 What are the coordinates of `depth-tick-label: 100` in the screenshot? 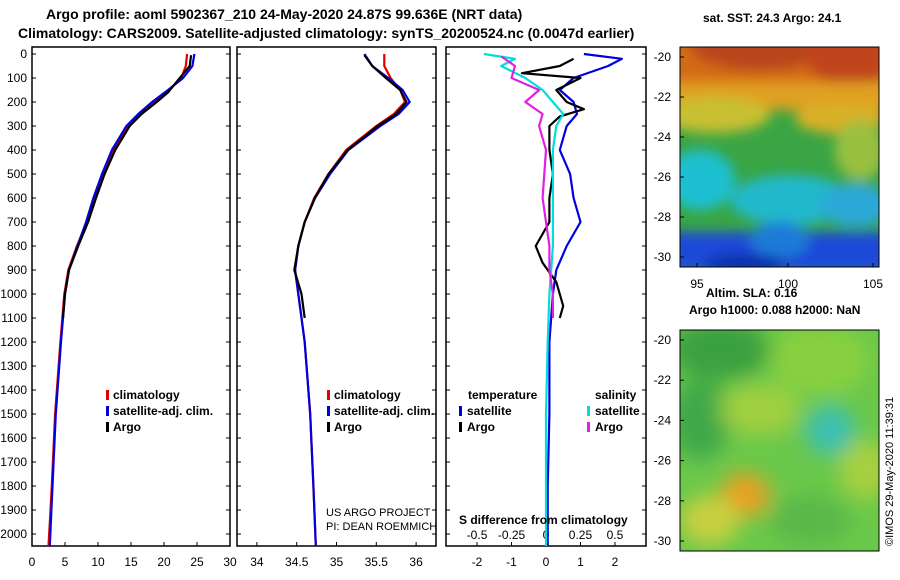 It's located at (17, 78).